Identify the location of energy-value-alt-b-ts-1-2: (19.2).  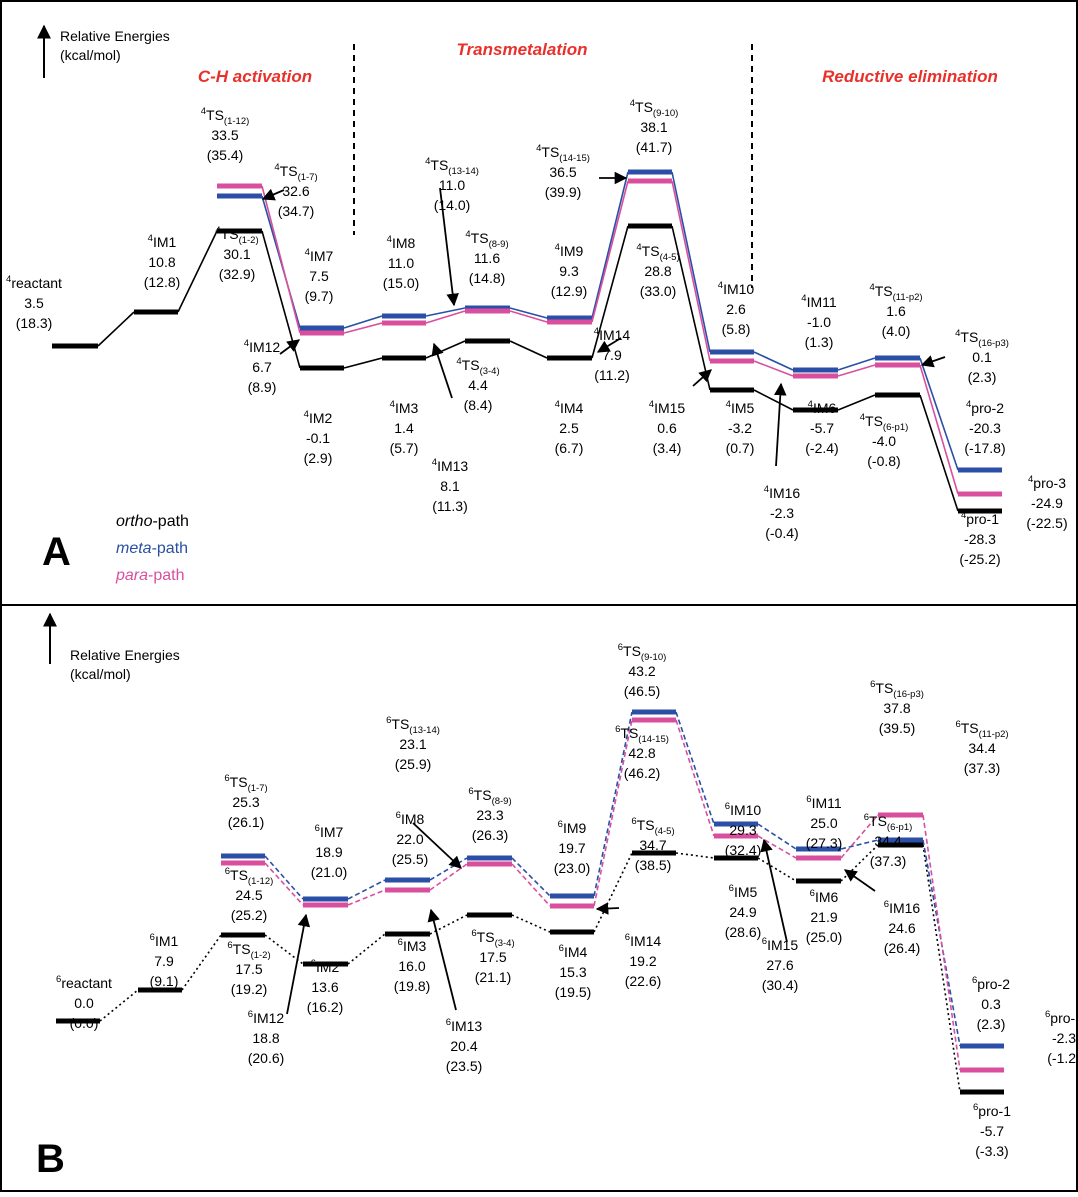
(249, 989).